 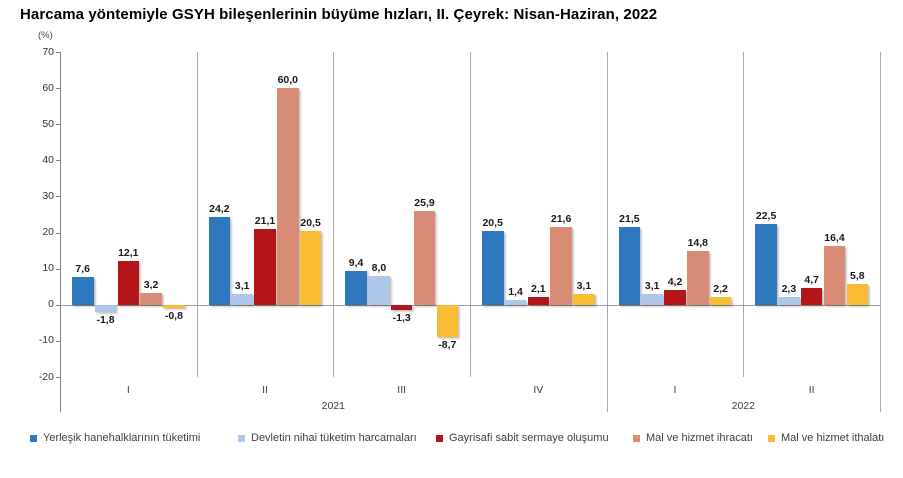 I want to click on y-axis-tick-label: 60, so click(x=48, y=87).